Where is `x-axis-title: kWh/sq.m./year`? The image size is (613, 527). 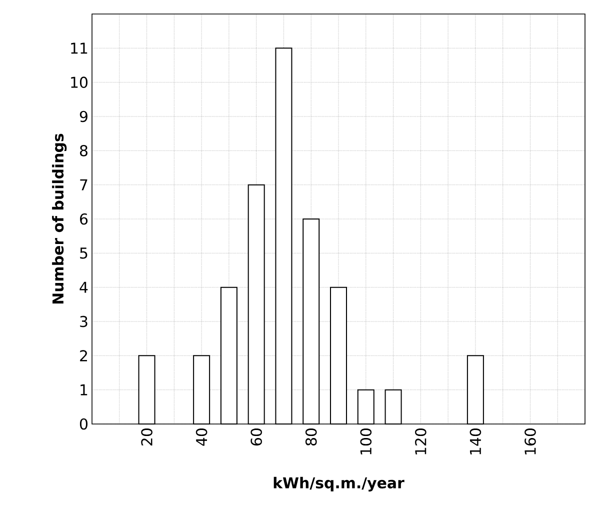
x-axis-title: kWh/sq.m./year is located at coordinates (339, 484).